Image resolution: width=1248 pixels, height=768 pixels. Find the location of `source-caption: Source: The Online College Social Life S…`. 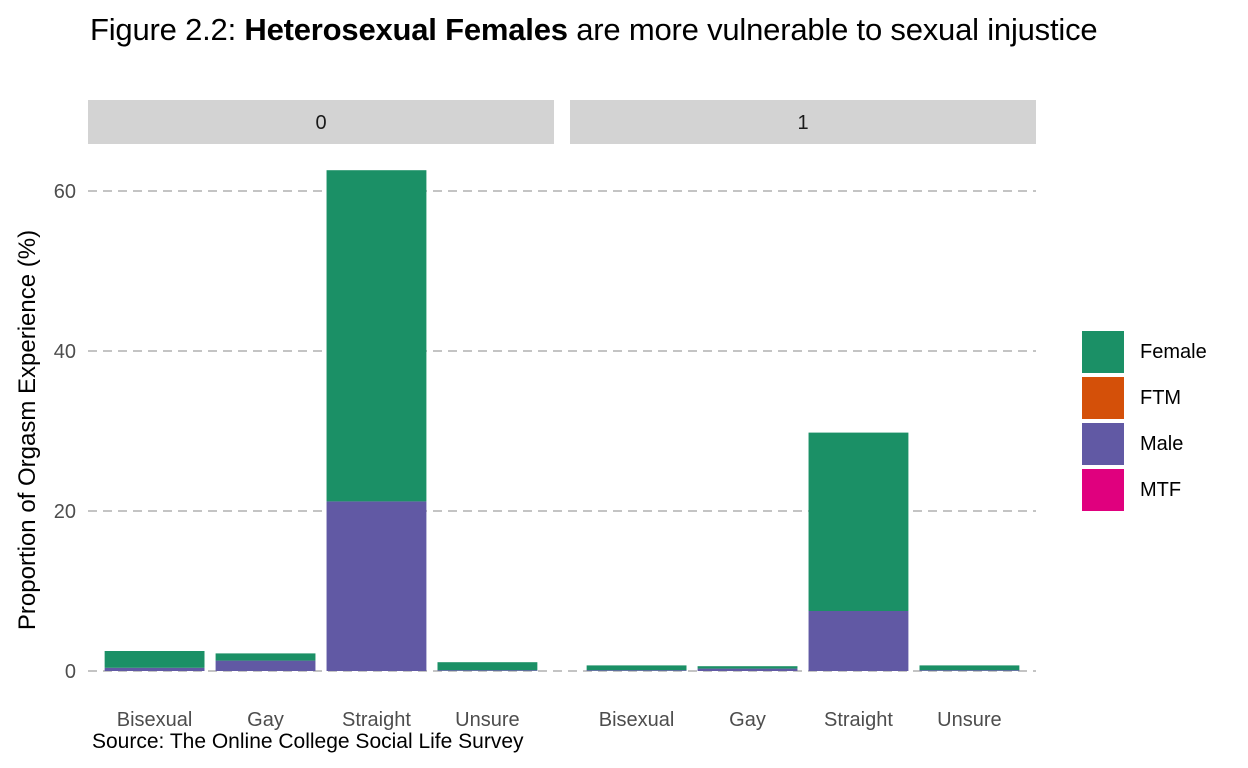

source-caption: Source: The Online College Social Life S… is located at coordinates (308, 741).